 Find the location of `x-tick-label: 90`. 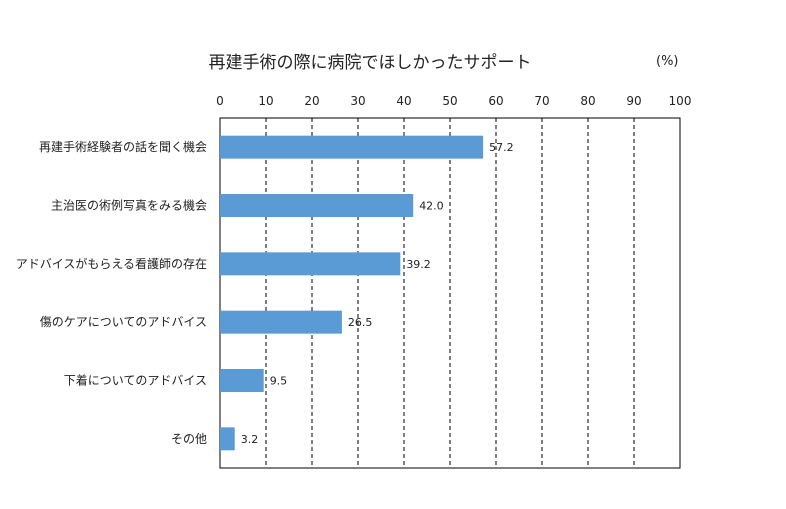

x-tick-label: 90 is located at coordinates (633, 101).